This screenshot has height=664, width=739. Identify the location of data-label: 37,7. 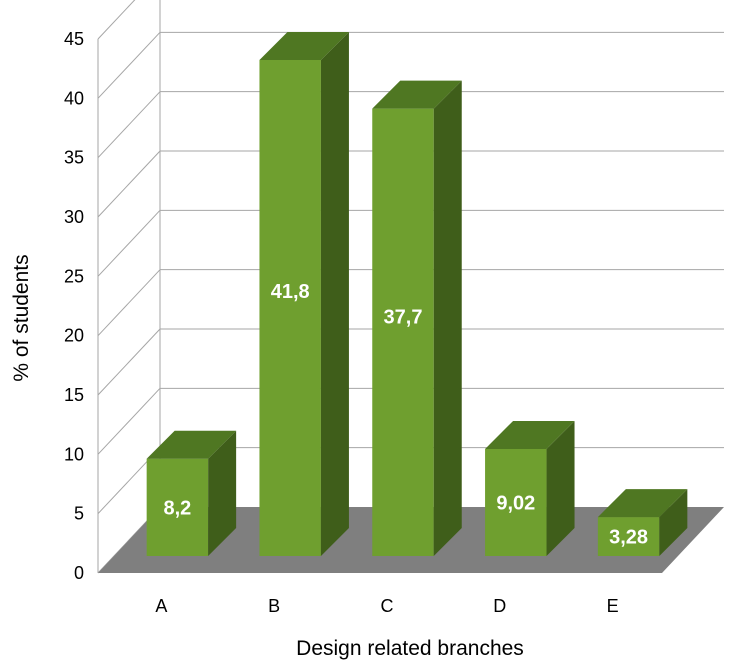
(403, 317).